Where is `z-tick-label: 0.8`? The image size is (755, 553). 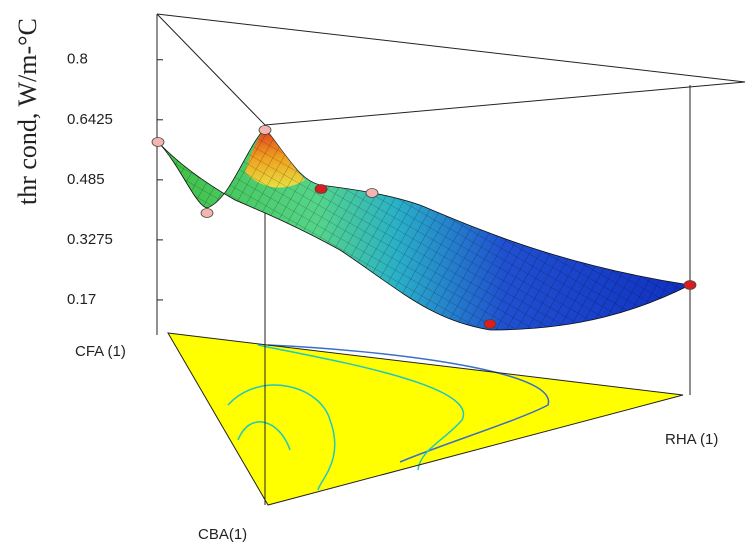 z-tick-label: 0.8 is located at coordinates (77, 59).